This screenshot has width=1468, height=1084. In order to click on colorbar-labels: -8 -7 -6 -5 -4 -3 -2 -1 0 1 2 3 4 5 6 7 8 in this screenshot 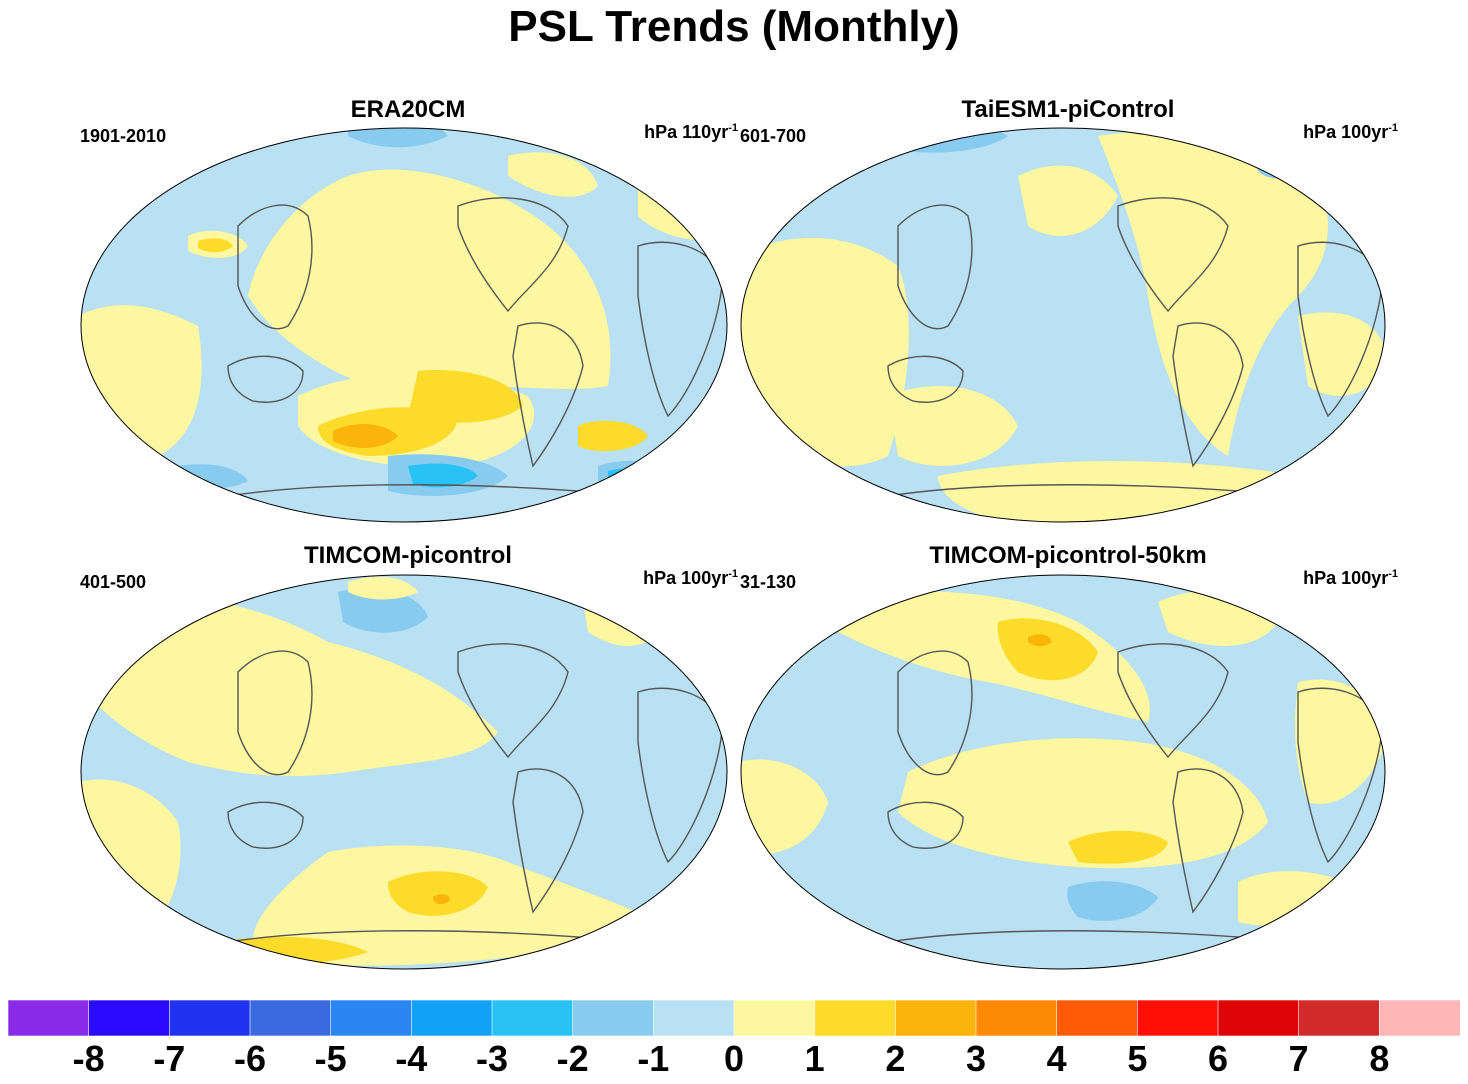, I will do `click(734, 1061)`.